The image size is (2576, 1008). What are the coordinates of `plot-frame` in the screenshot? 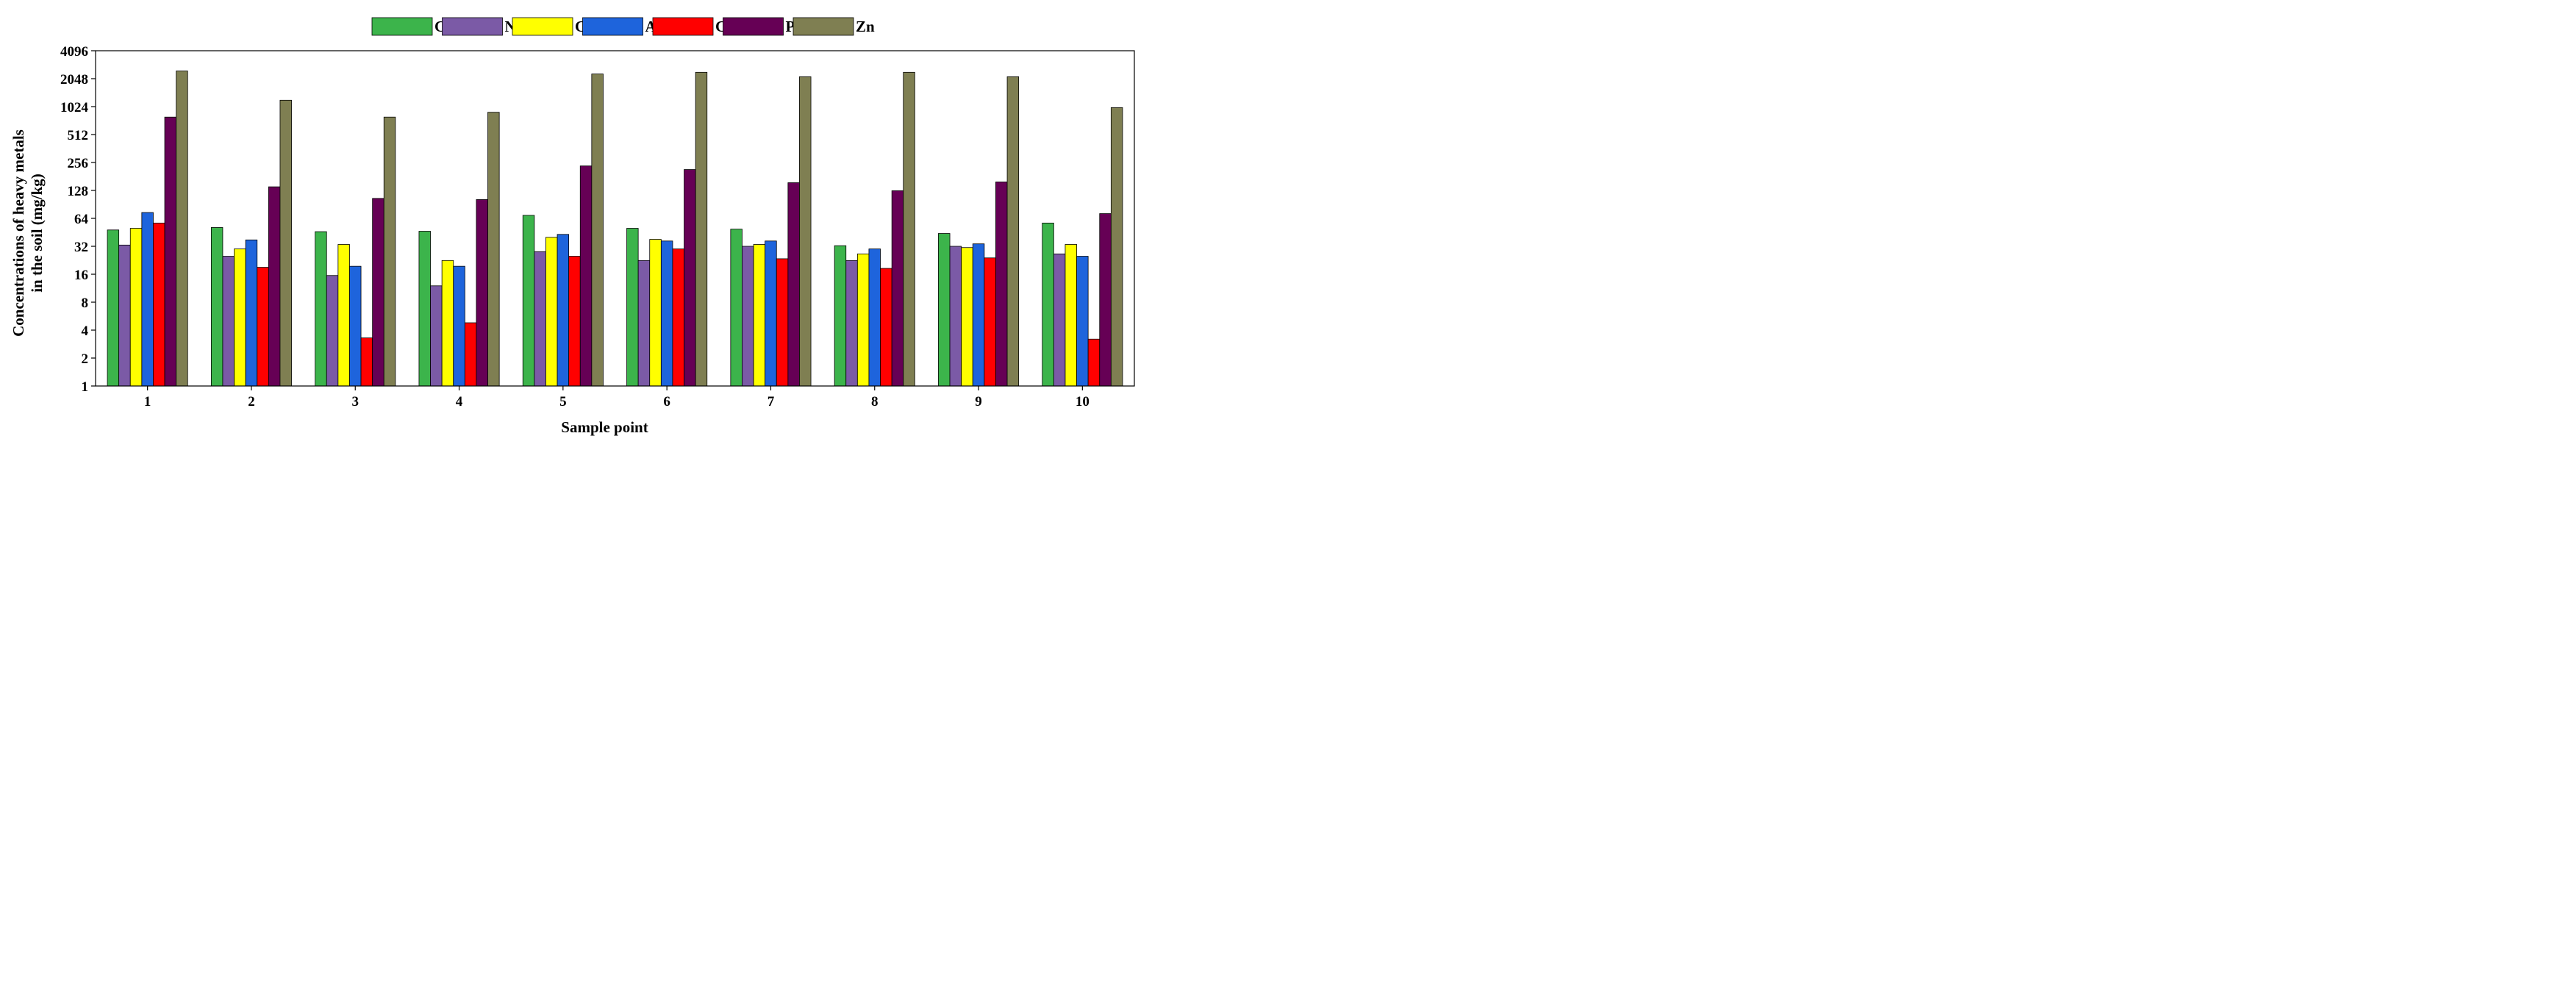 It's located at (615, 219).